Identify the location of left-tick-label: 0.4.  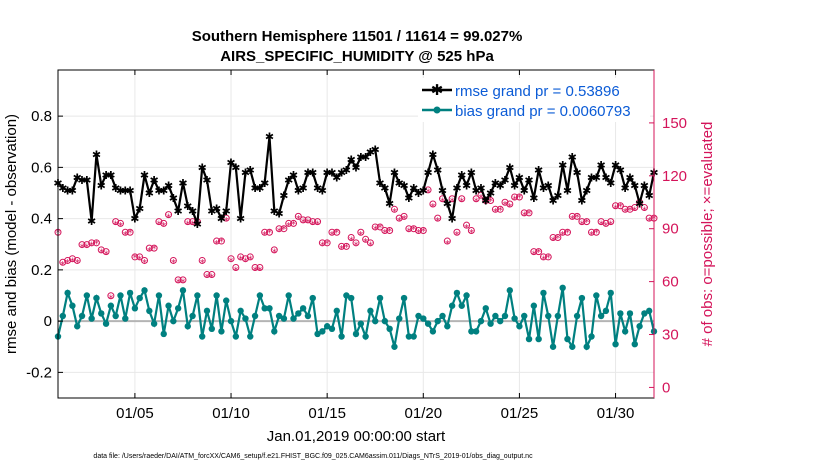
(41, 219).